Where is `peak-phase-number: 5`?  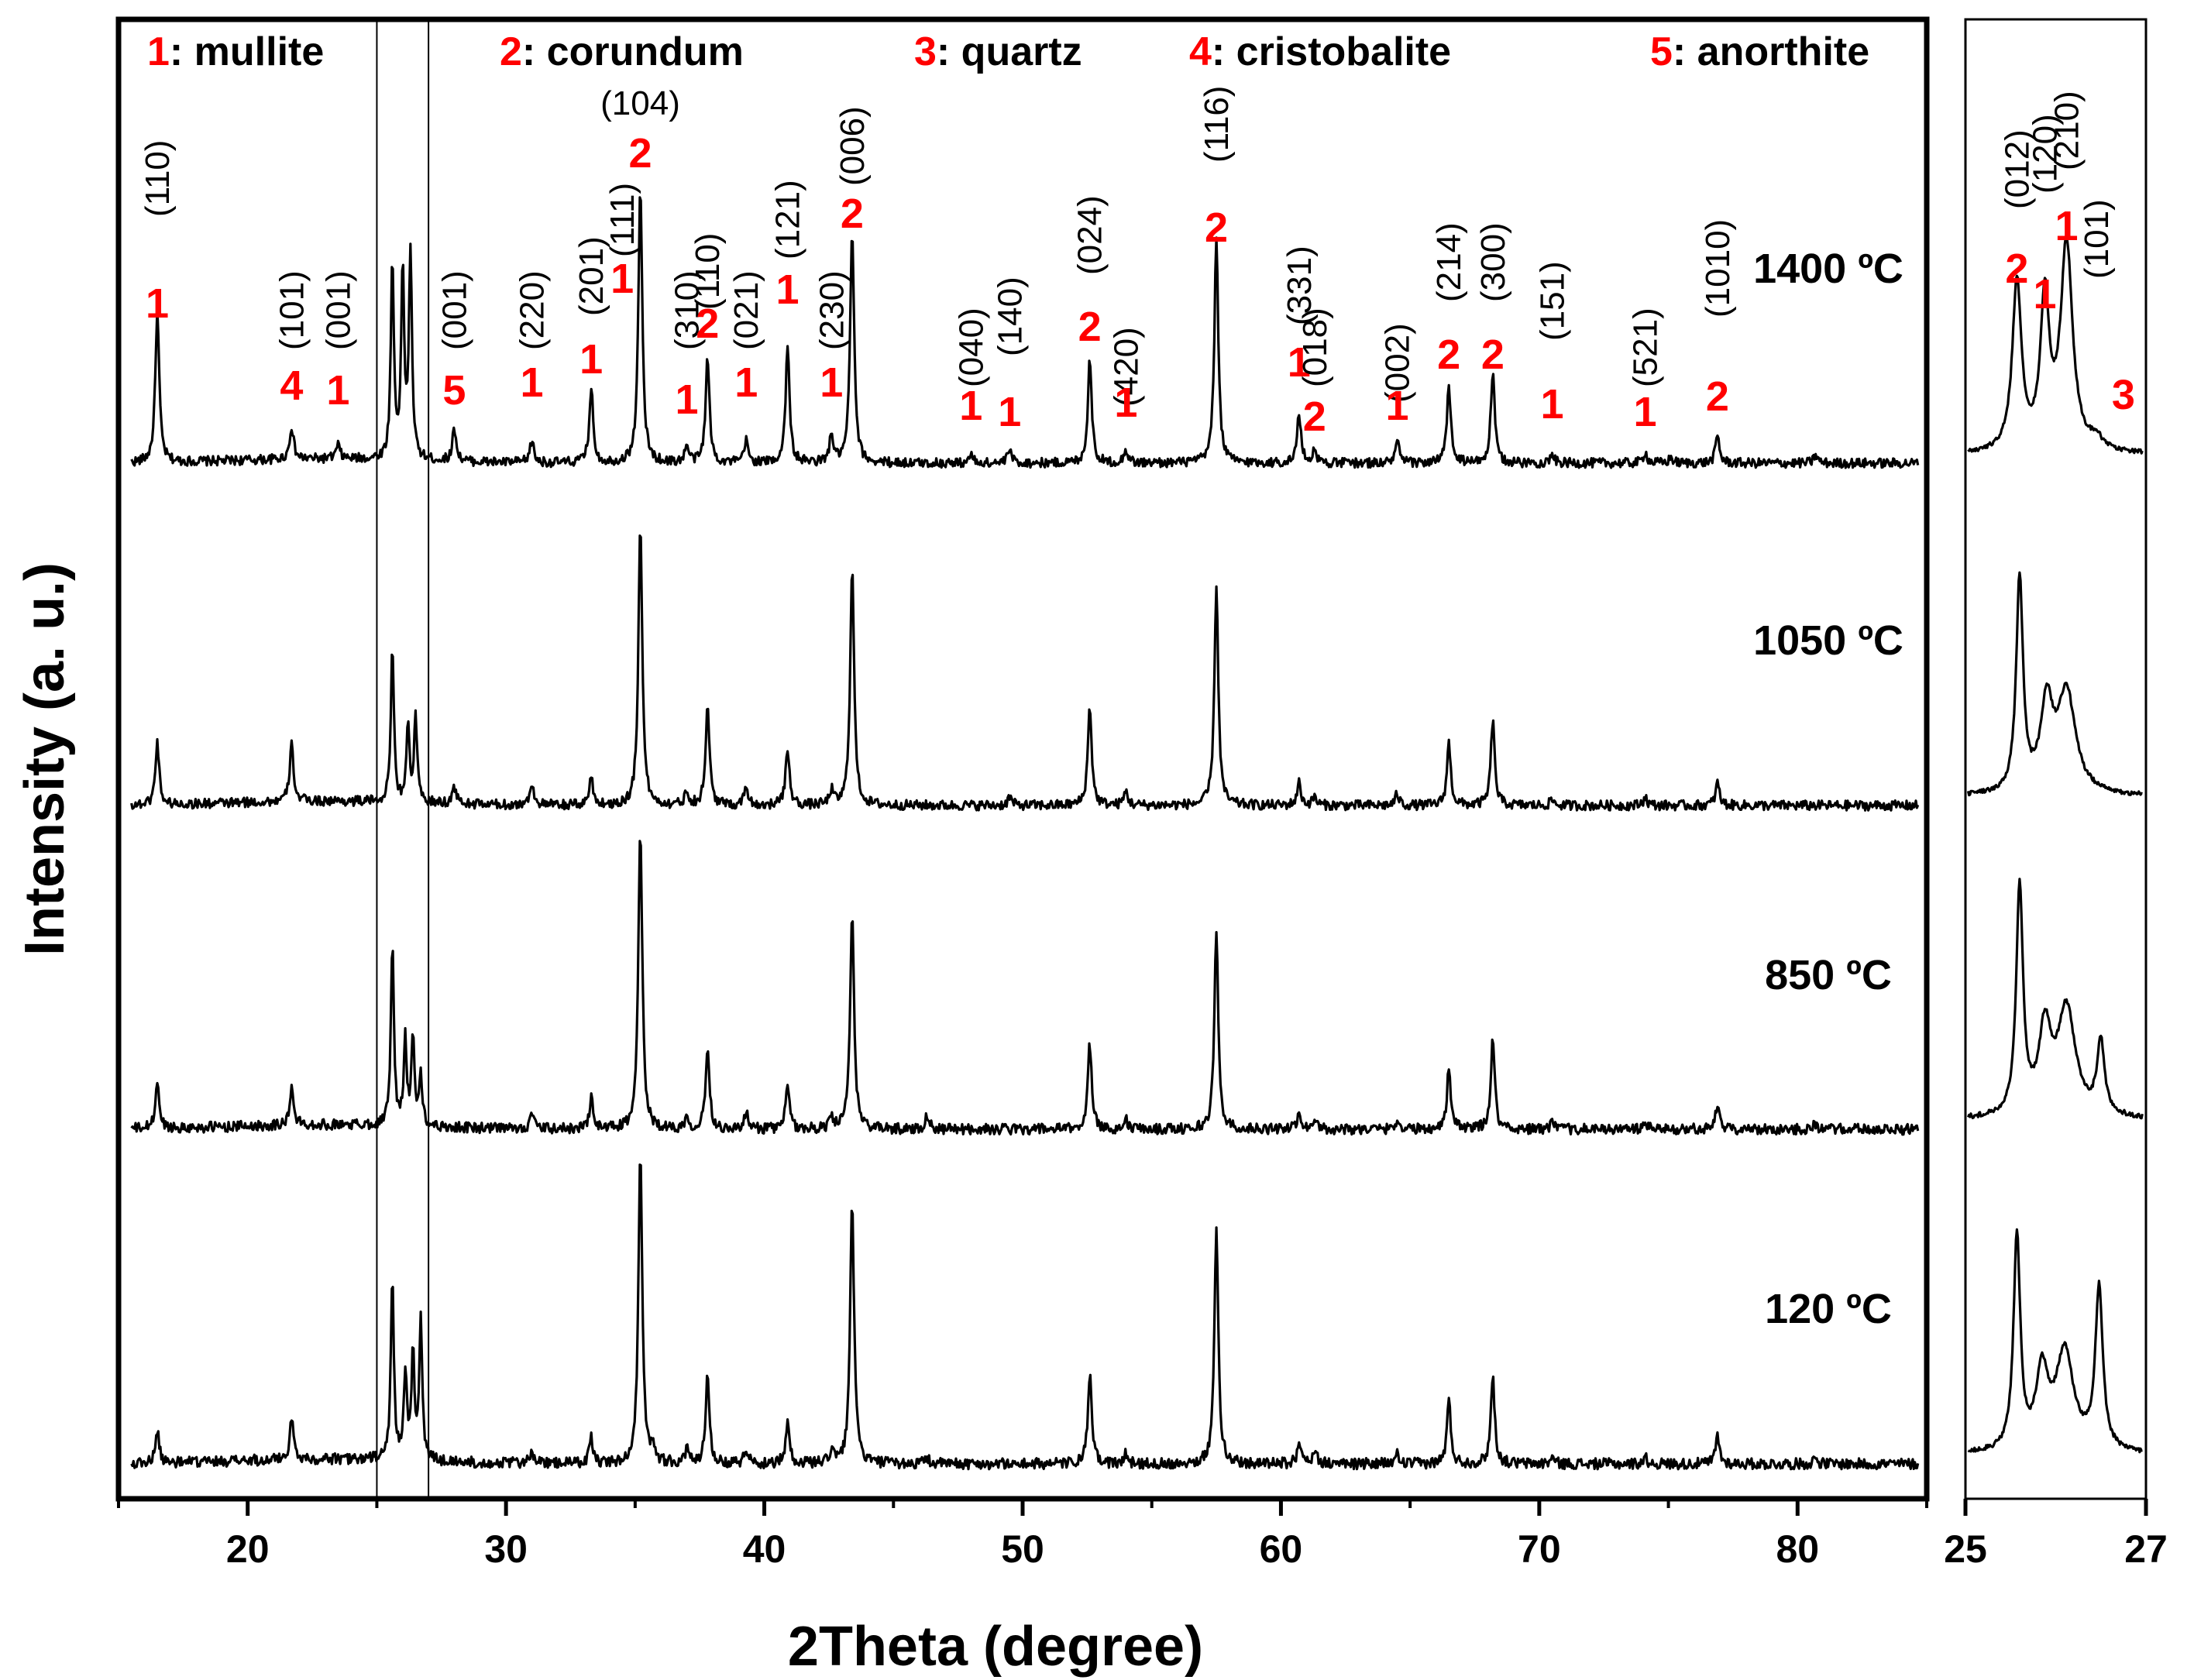
peak-phase-number: 5 is located at coordinates (454, 390).